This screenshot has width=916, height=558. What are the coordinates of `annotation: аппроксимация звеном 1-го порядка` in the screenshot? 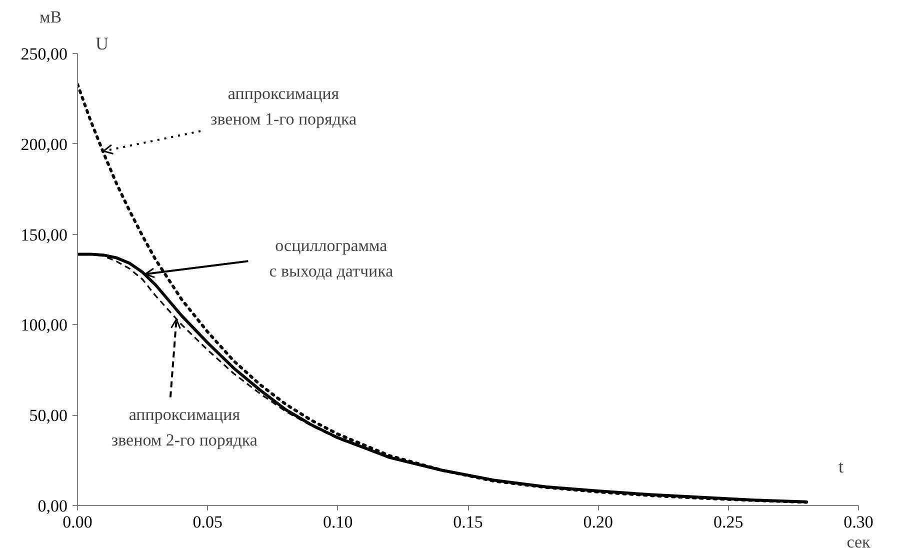 It's located at (284, 106).